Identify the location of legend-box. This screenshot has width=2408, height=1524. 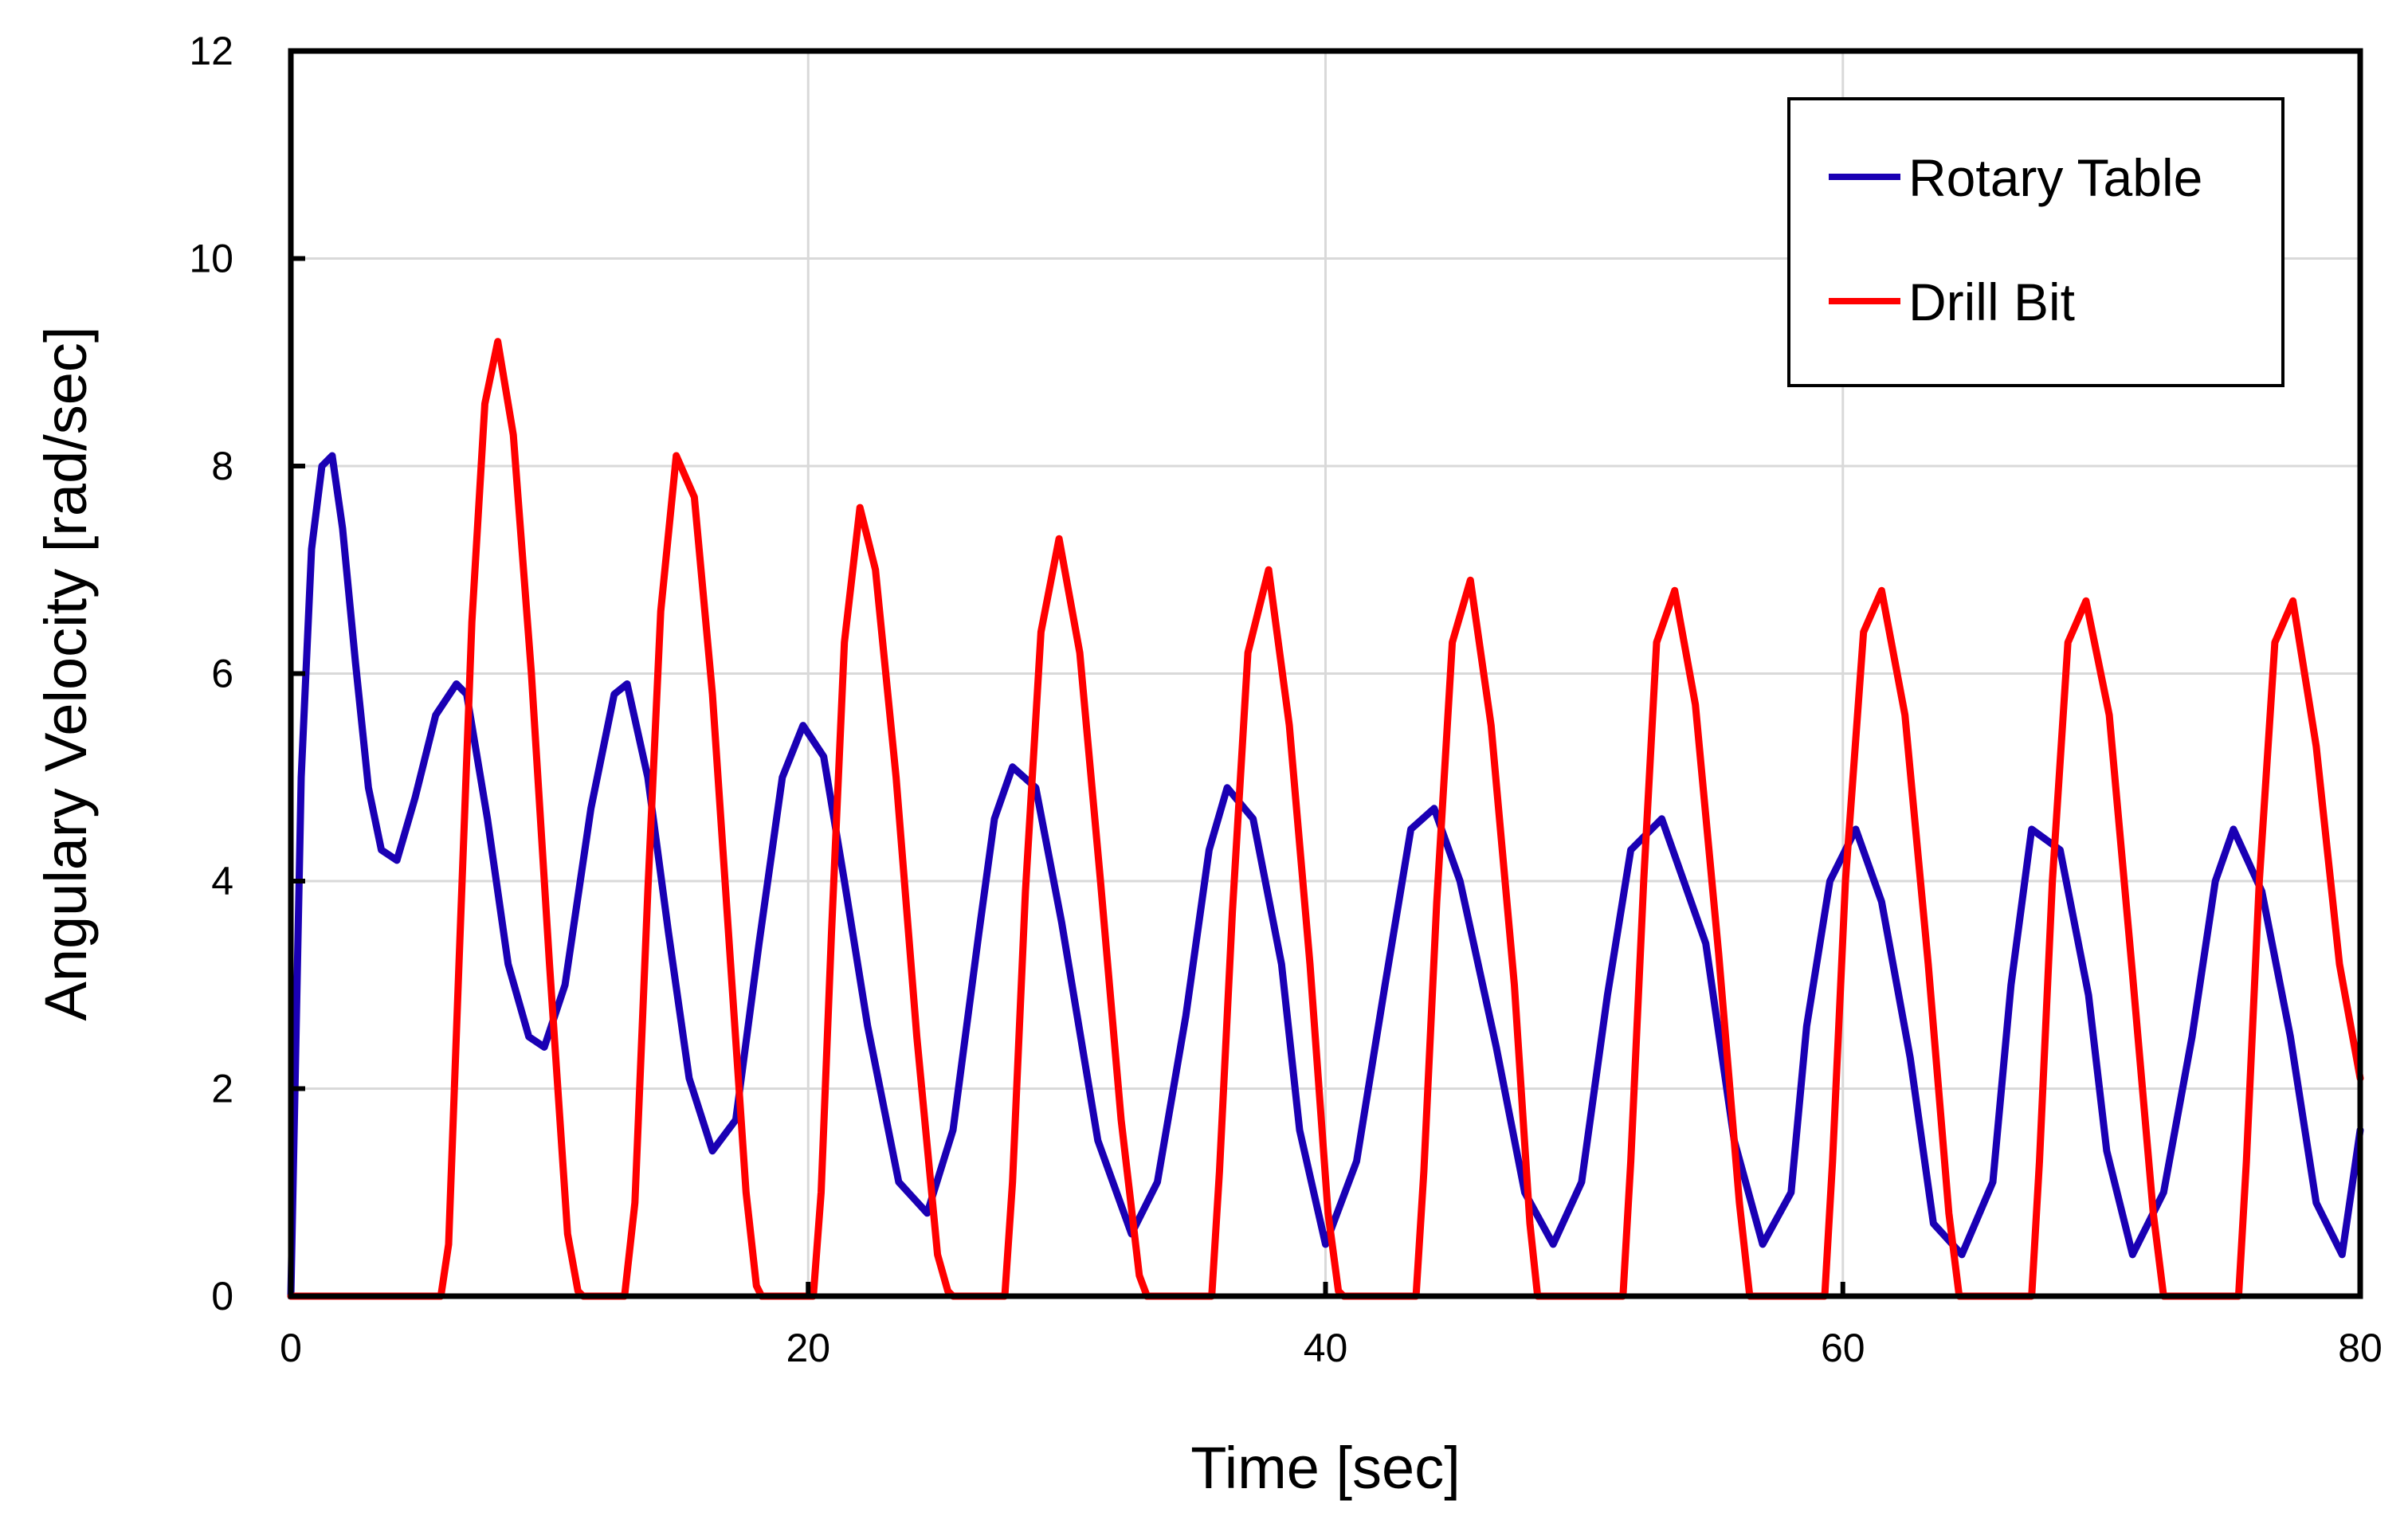
(2035, 242).